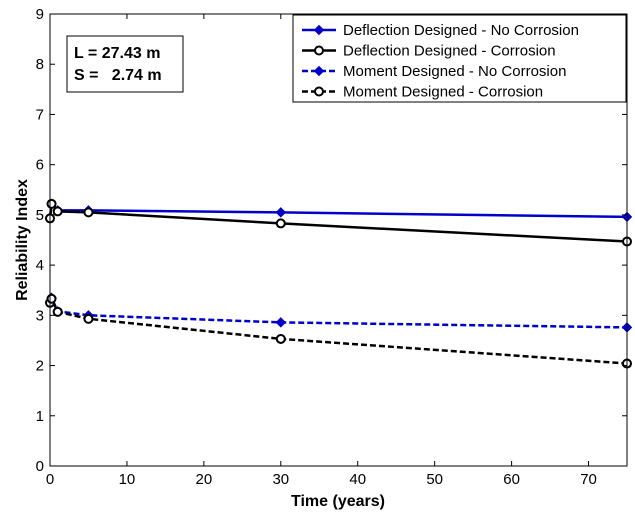 This screenshot has height=516, width=635. What do you see at coordinates (40, 165) in the screenshot?
I see `y-tick-label: 6` at bounding box center [40, 165].